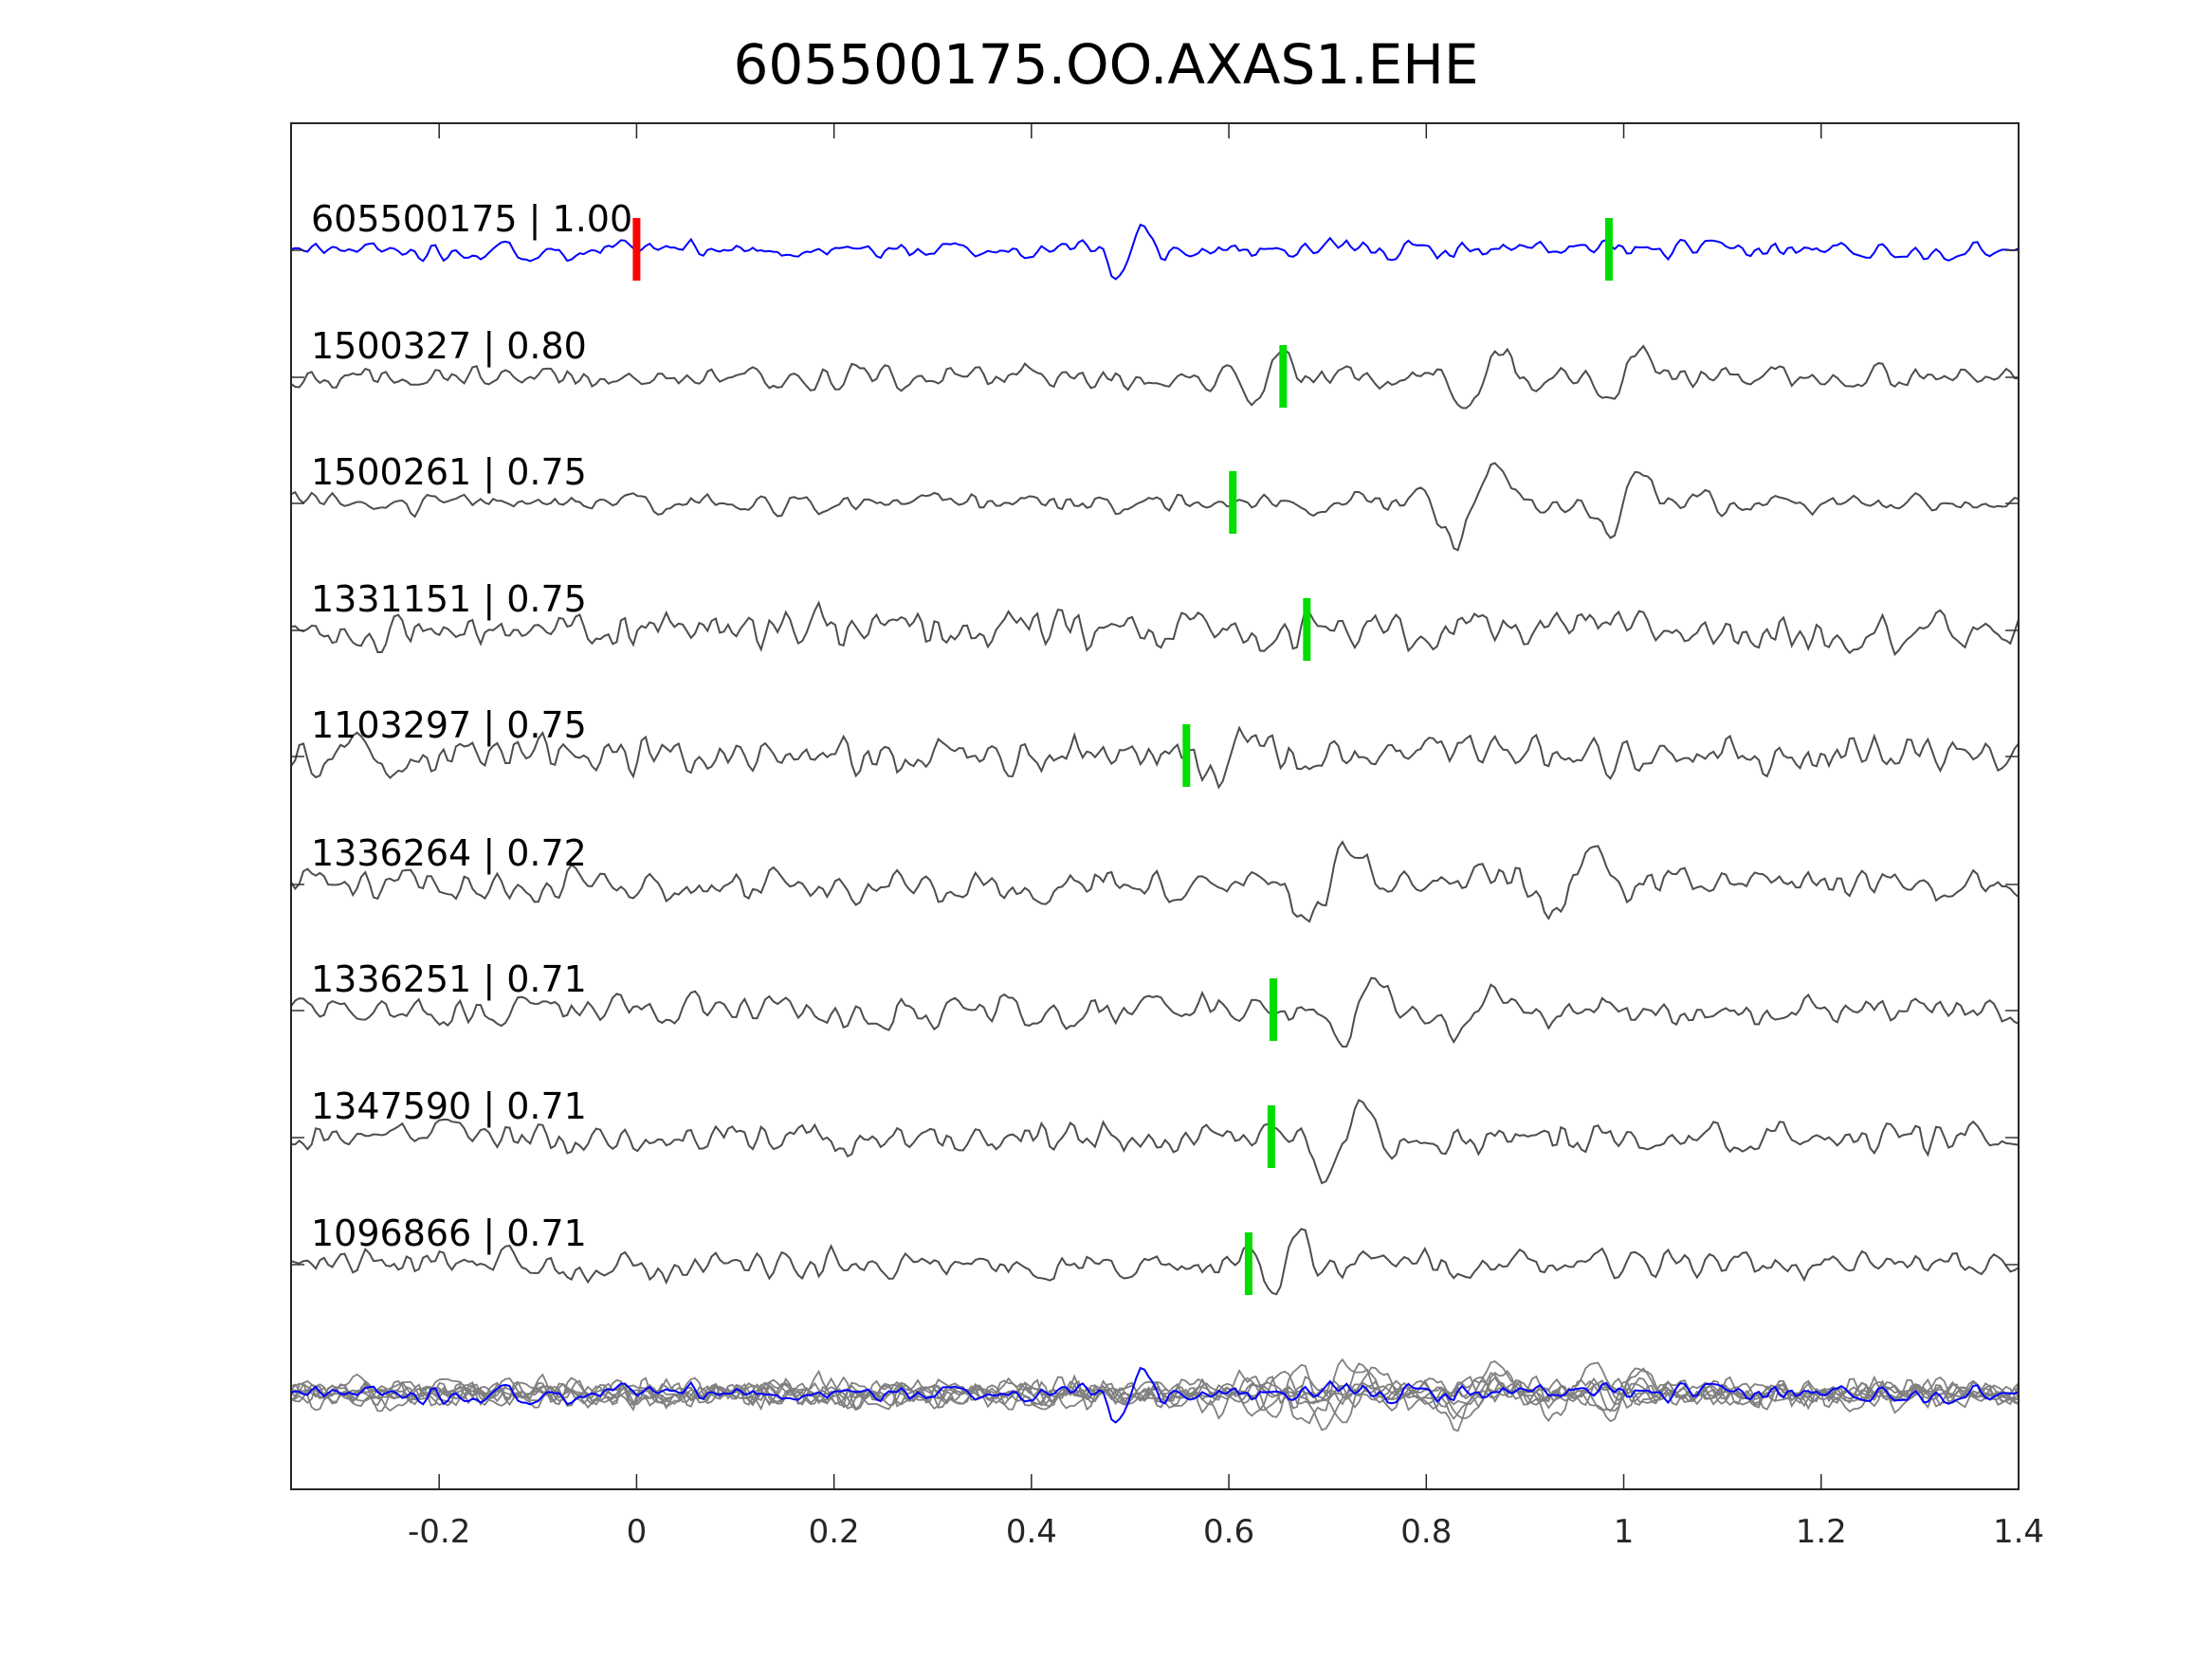 Image resolution: width=2212 pixels, height=1659 pixels. What do you see at coordinates (1821, 1532) in the screenshot?
I see `x-tick-label: 1.2` at bounding box center [1821, 1532].